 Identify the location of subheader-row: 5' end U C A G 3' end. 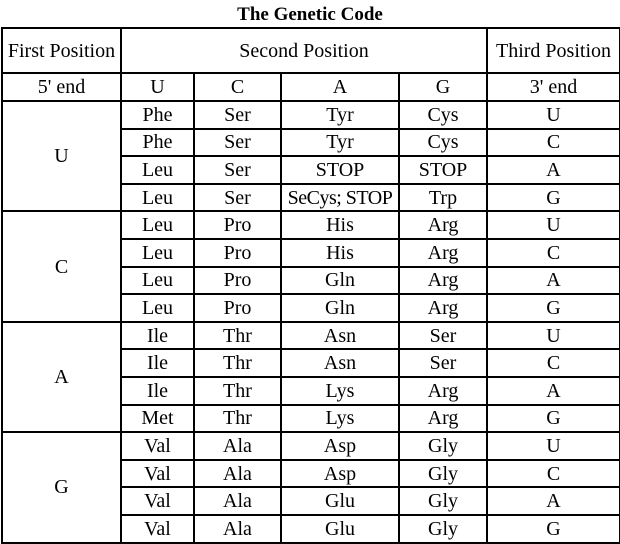
(310, 87).